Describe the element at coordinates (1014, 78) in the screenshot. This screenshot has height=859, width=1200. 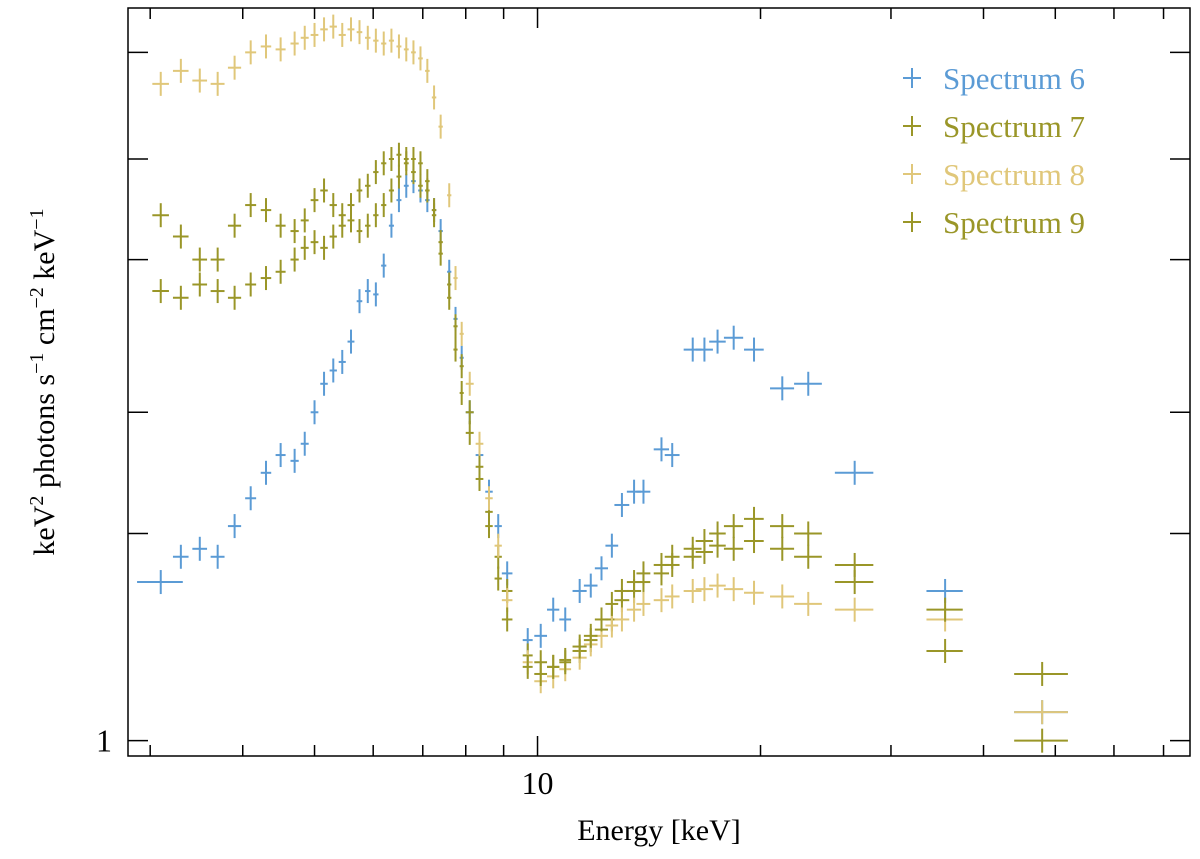
I see `legend-label: Spectrum 6` at that location.